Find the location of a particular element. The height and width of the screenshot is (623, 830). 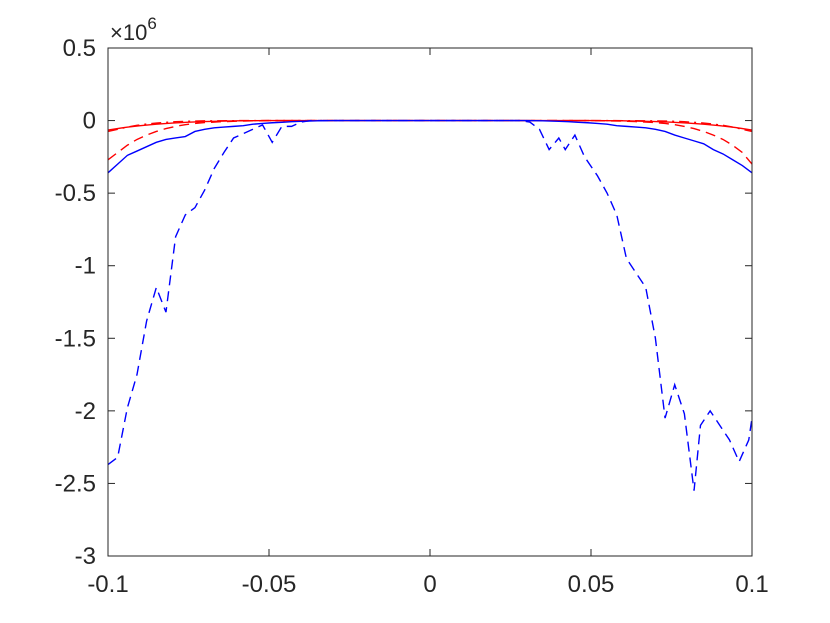

y-tick-label: -3 is located at coordinates (85, 556).